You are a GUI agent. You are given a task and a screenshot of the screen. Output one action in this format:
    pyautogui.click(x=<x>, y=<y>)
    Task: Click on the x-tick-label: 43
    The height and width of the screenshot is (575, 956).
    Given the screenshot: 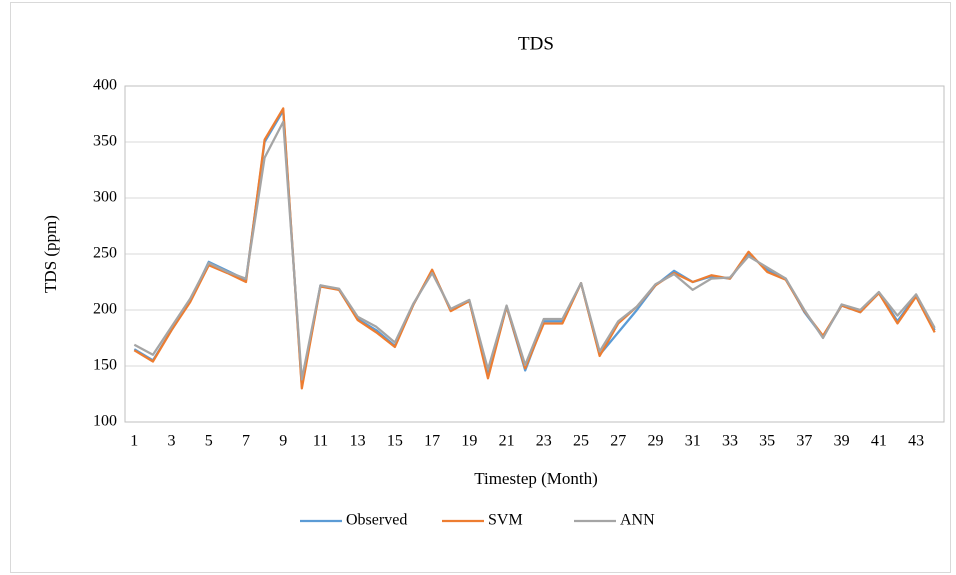 What is the action you would take?
    pyautogui.click(x=916, y=441)
    